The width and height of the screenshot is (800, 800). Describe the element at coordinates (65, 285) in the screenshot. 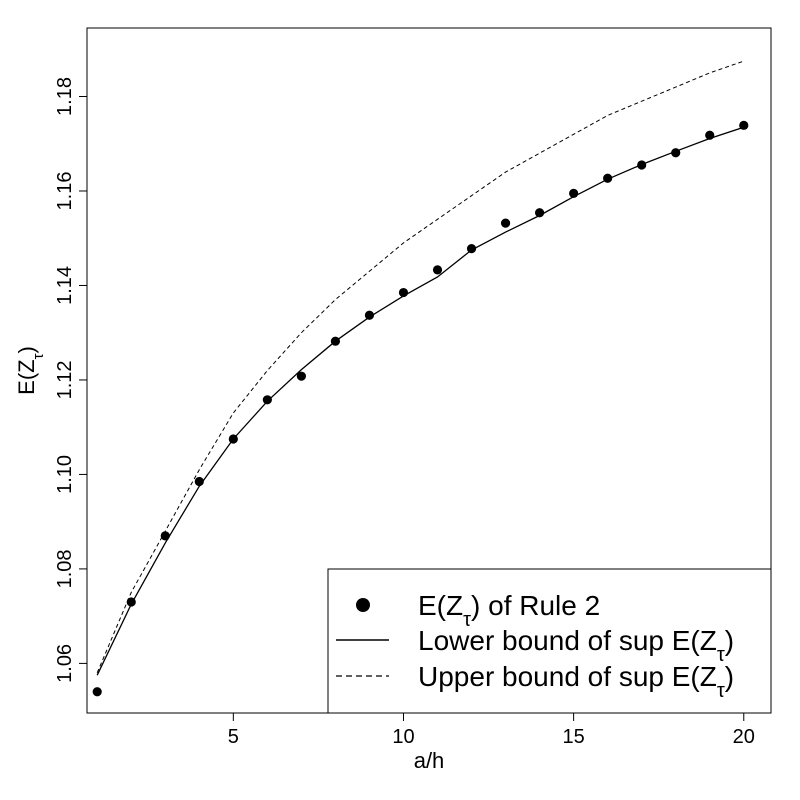

I see `y-tick-label: 1.14` at that location.